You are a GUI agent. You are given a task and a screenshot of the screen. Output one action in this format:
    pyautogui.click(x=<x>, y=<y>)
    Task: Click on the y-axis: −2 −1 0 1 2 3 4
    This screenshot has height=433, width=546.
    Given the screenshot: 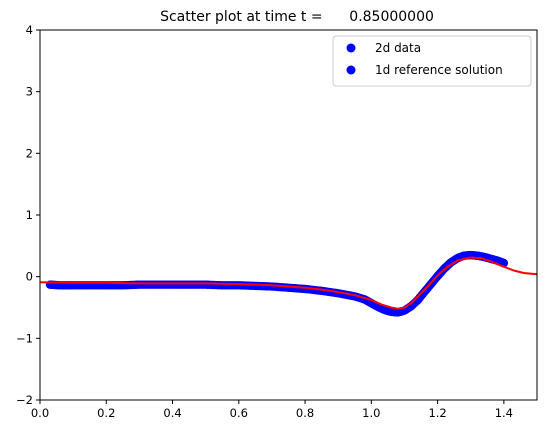 What is the action you would take?
    pyautogui.click(x=28, y=215)
    